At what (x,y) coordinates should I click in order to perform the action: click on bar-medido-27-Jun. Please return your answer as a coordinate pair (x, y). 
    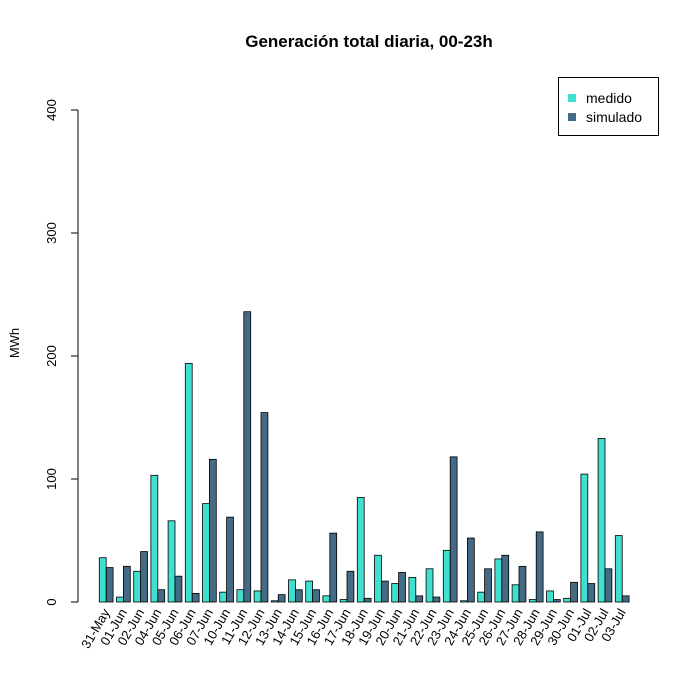
    Looking at the image, I should click on (515, 593).